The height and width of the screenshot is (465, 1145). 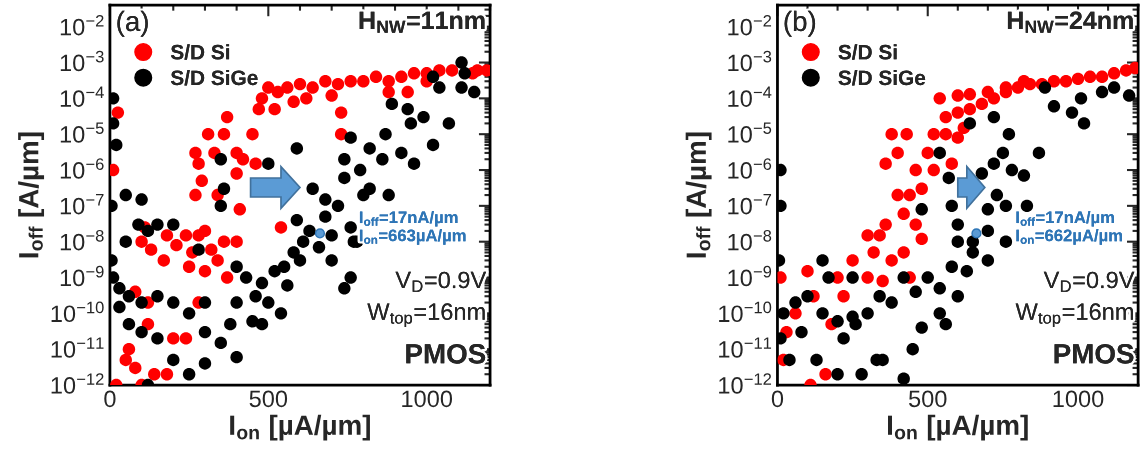 I want to click on annotation: H$_{NW}$=24nm, so click(x=1070, y=22).